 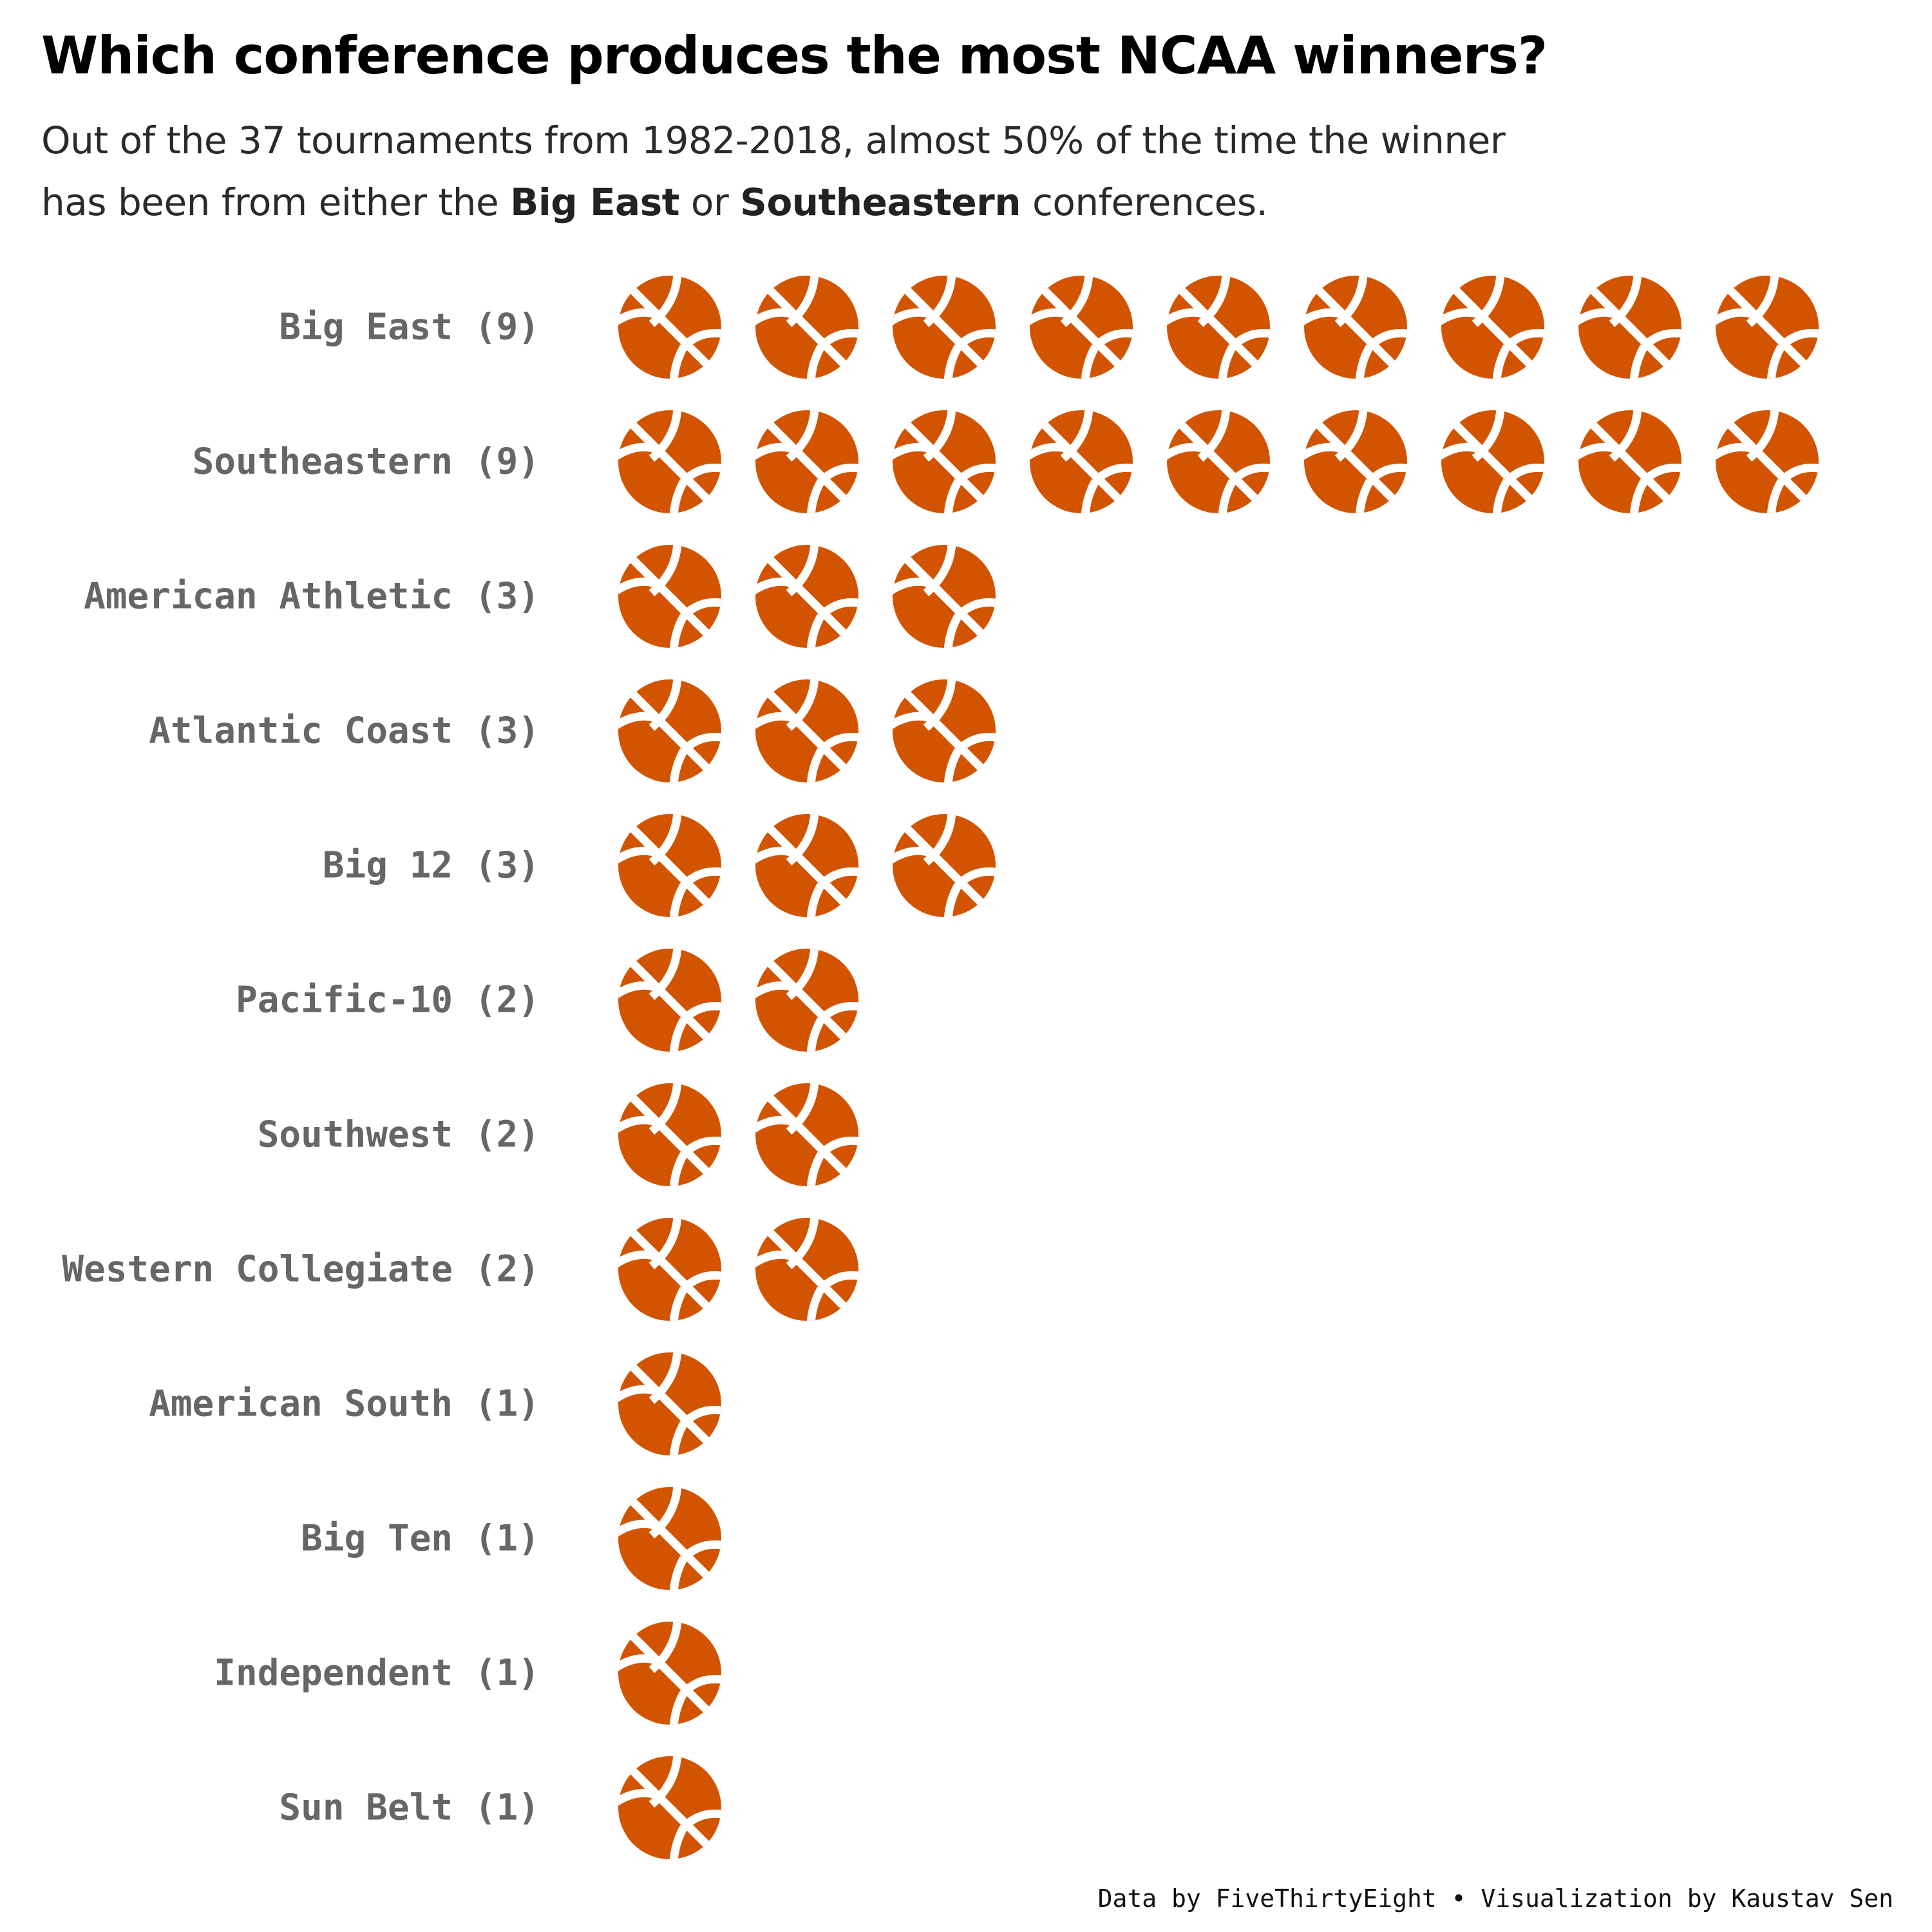 I want to click on subtitle-highlight-southeastern: Southeastern, so click(x=880, y=202).